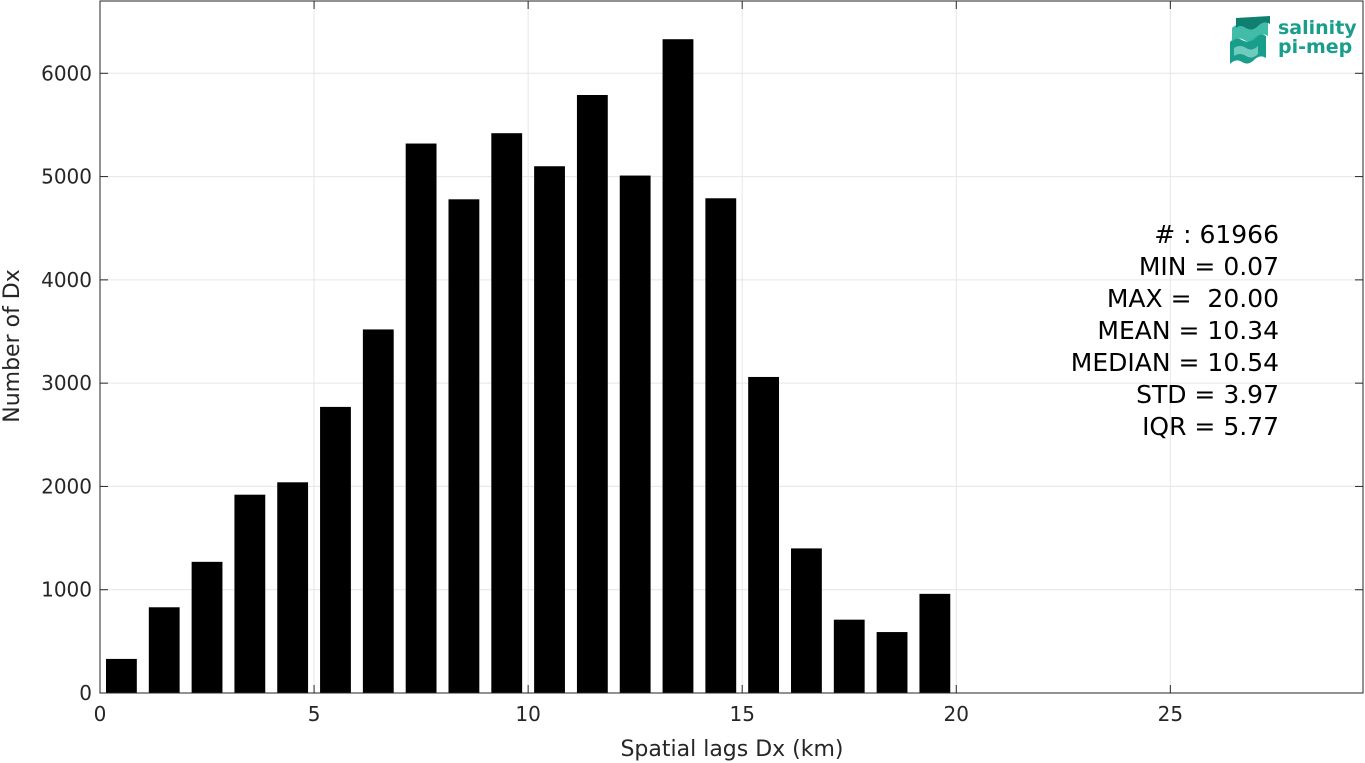 The width and height of the screenshot is (1365, 763). Describe the element at coordinates (1216, 234) in the screenshot. I see `stat-line: # : 61966` at that location.